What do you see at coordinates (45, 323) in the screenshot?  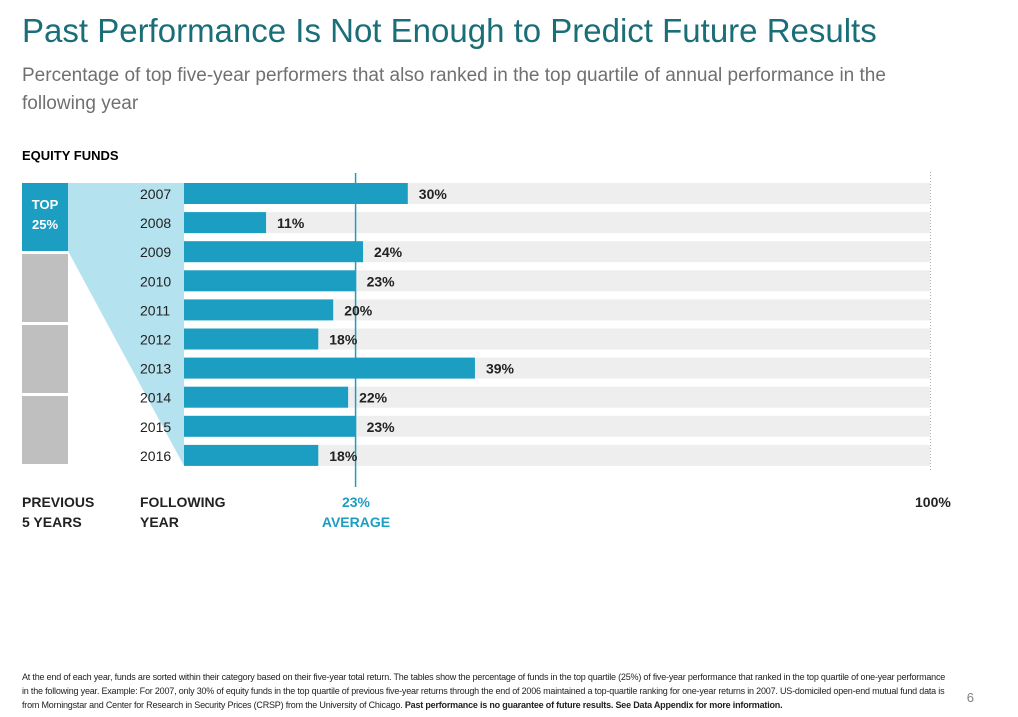 I see `quartile-column: TOP 25%` at bounding box center [45, 323].